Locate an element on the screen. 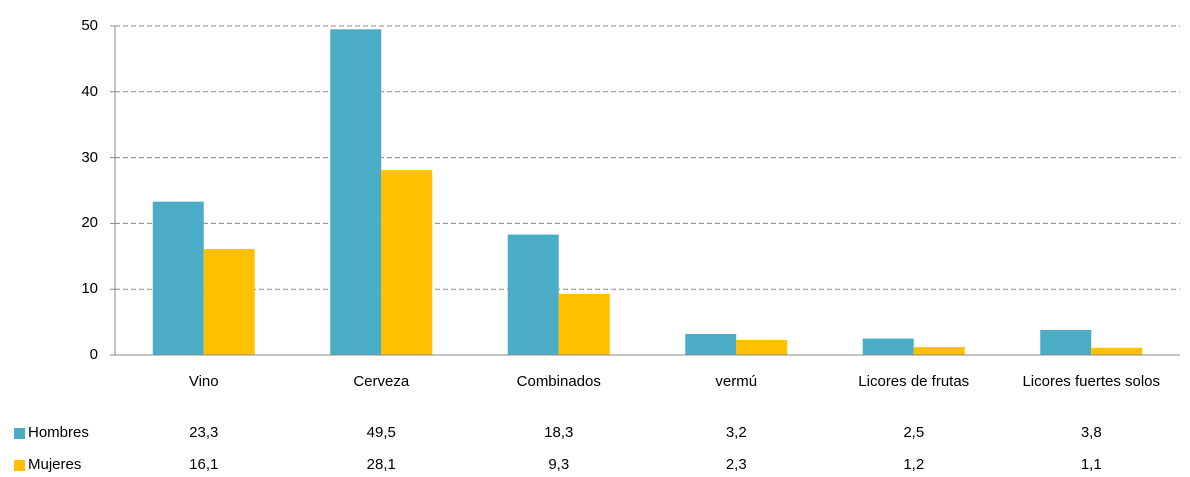 This screenshot has height=477, width=1190. table-value: 49,5 is located at coordinates (381, 432).